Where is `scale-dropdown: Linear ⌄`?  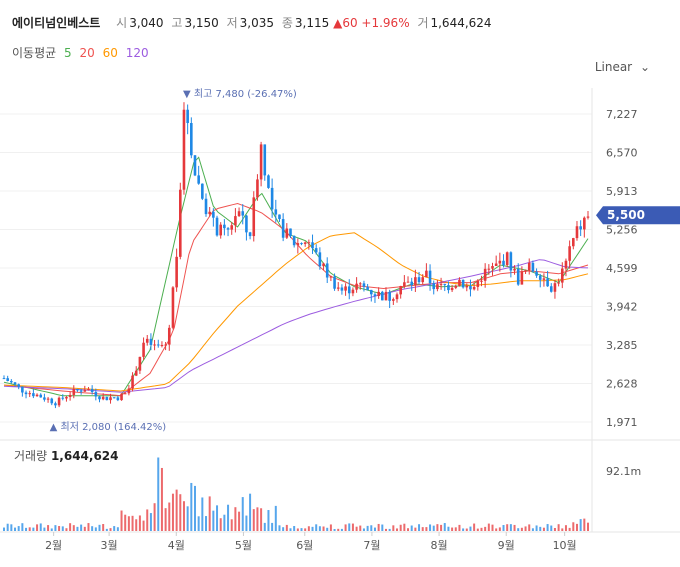
scale-dropdown: Linear ⌄ is located at coordinates (622, 67).